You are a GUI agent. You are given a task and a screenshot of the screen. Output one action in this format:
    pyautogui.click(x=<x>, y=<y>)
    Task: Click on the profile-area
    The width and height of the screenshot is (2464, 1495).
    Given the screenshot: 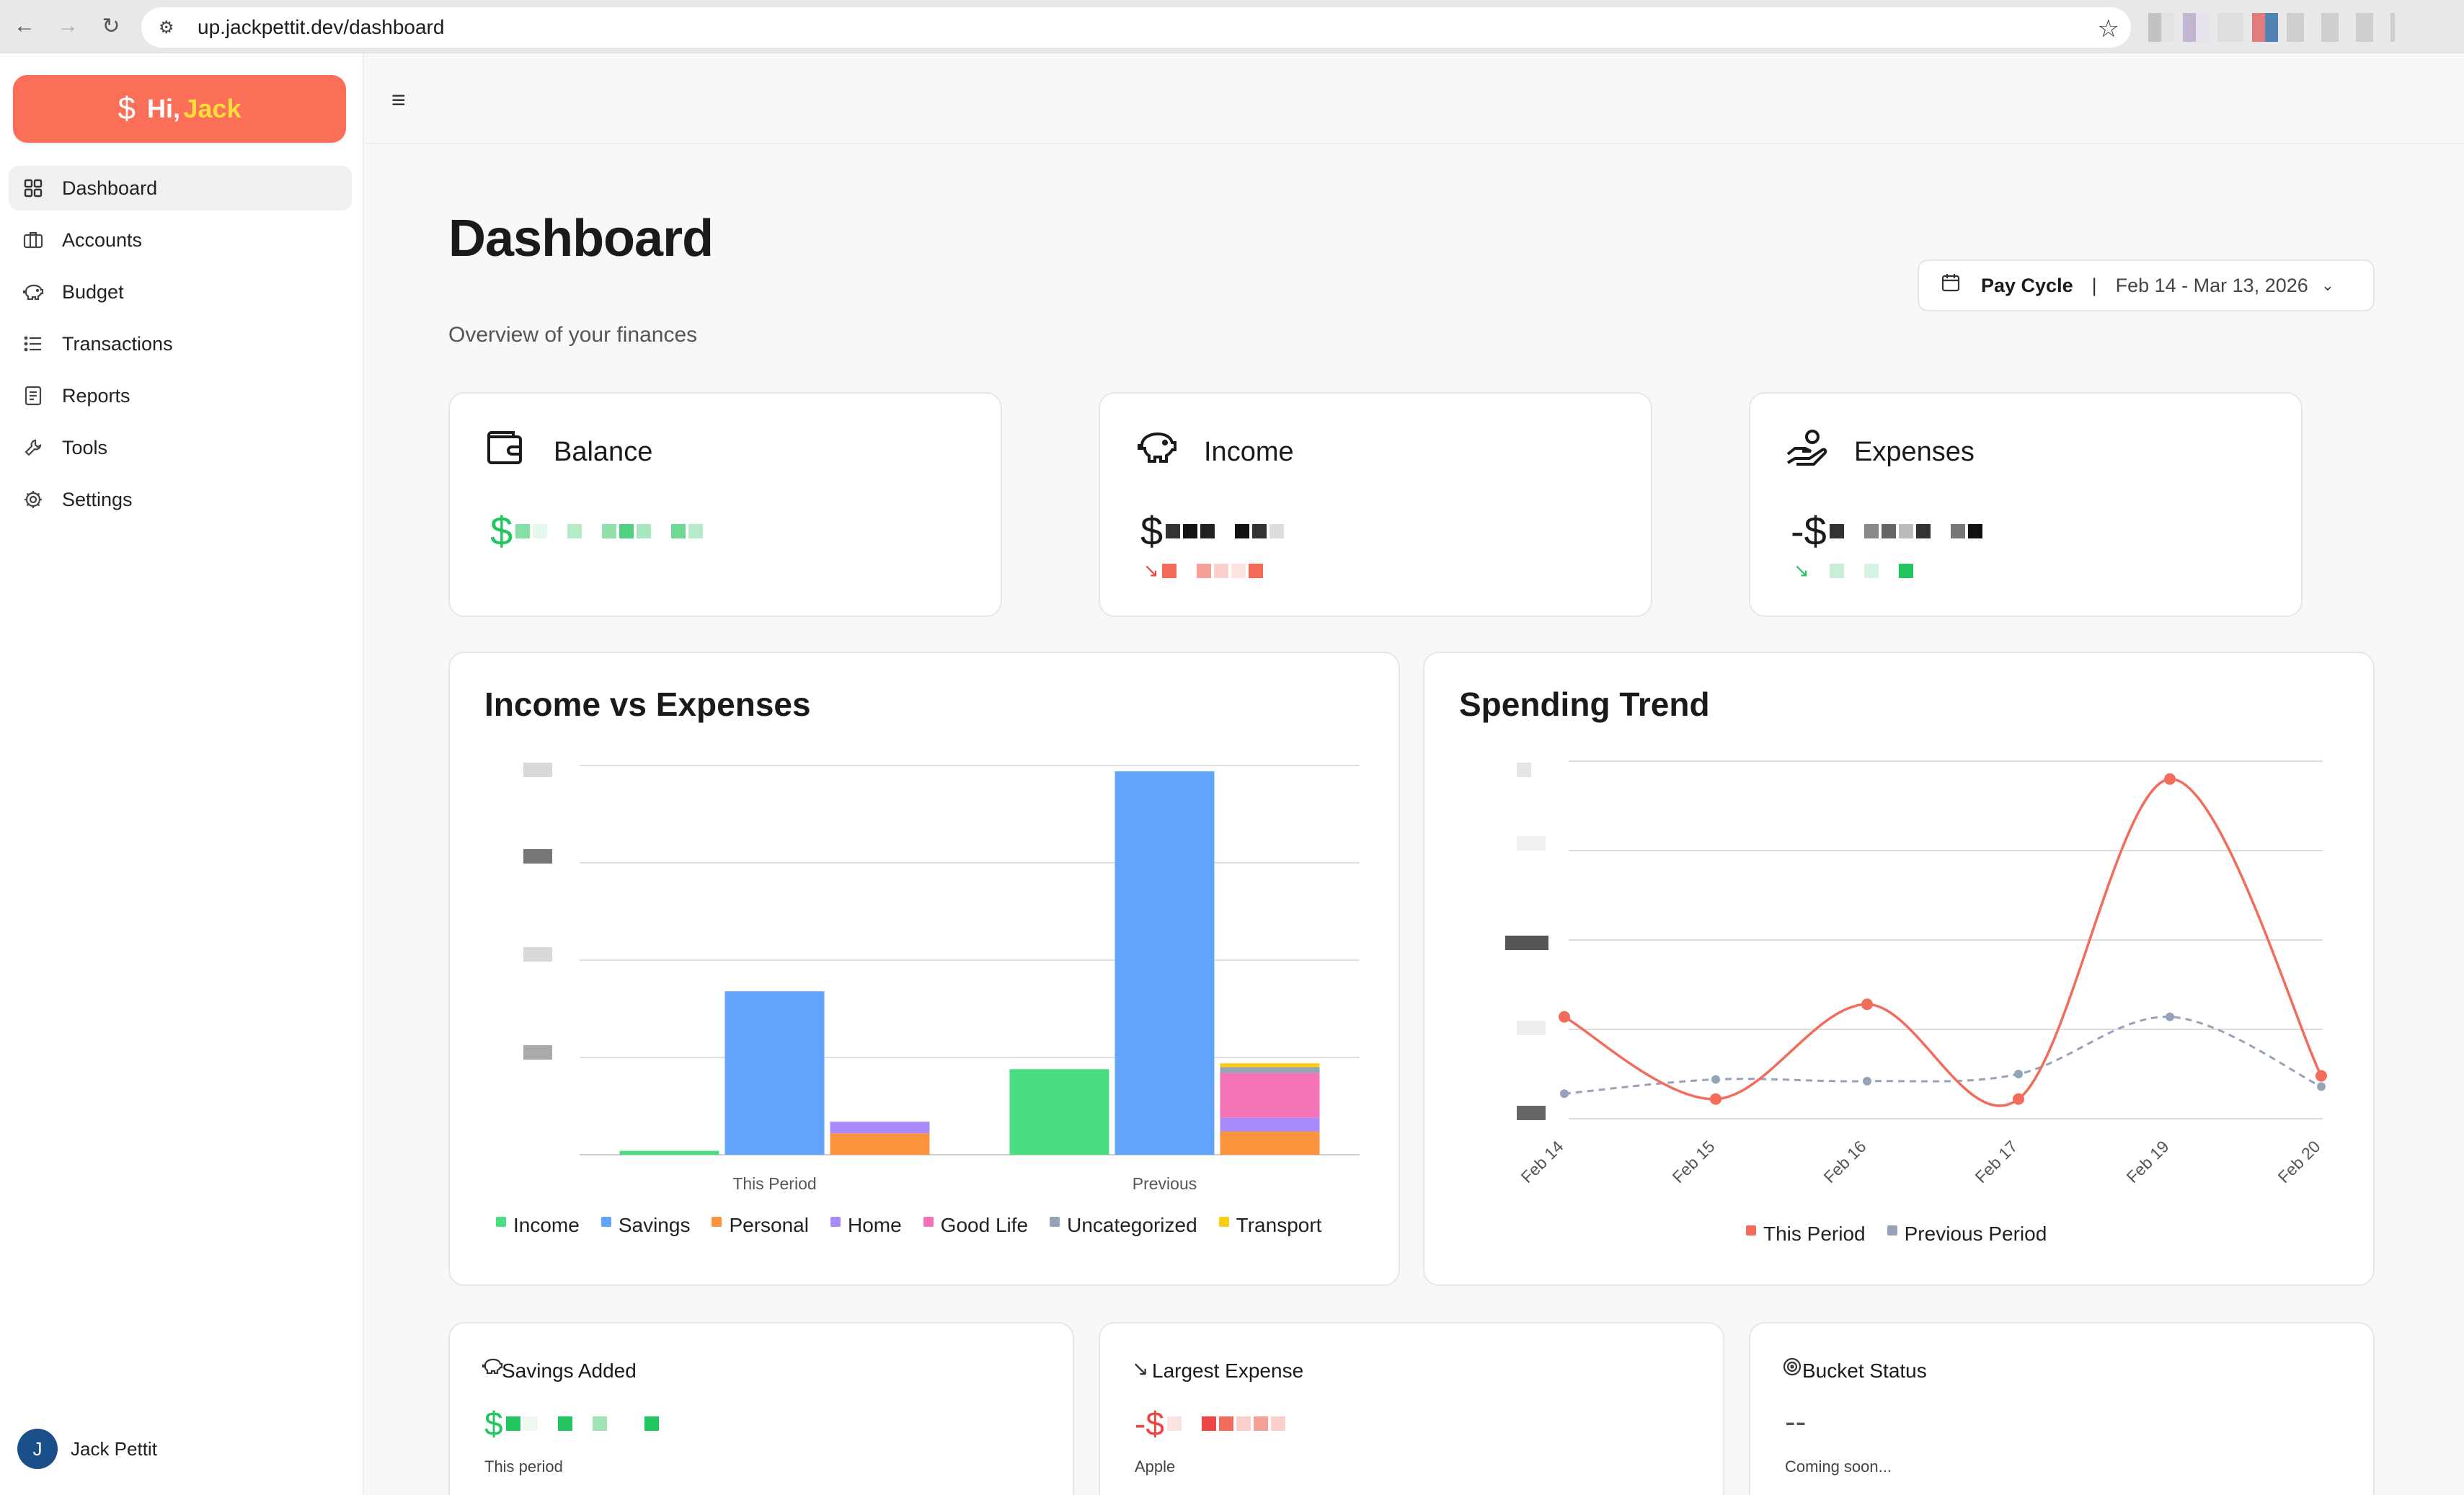 What is the action you would take?
    pyautogui.click(x=2341, y=28)
    